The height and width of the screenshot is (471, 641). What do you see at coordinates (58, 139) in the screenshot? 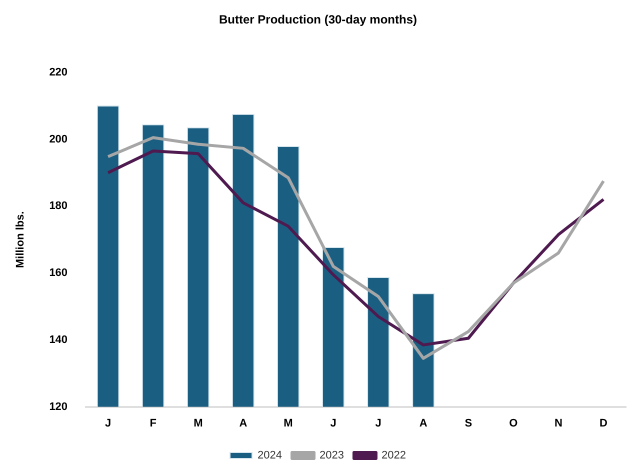
I see `y-tick-label: 200` at bounding box center [58, 139].